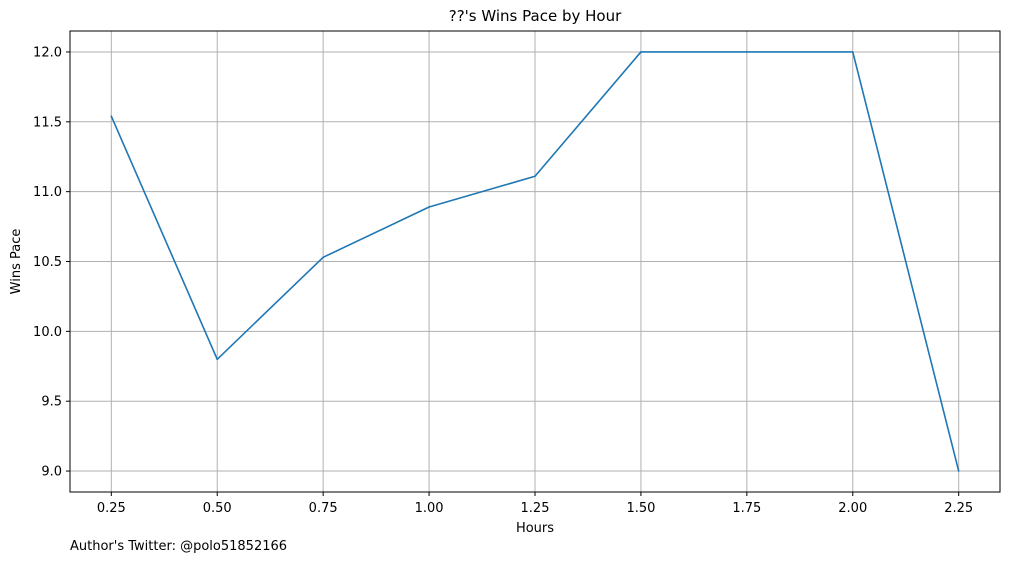  What do you see at coordinates (47, 122) in the screenshot?
I see `y-tick-label: 11.5` at bounding box center [47, 122].